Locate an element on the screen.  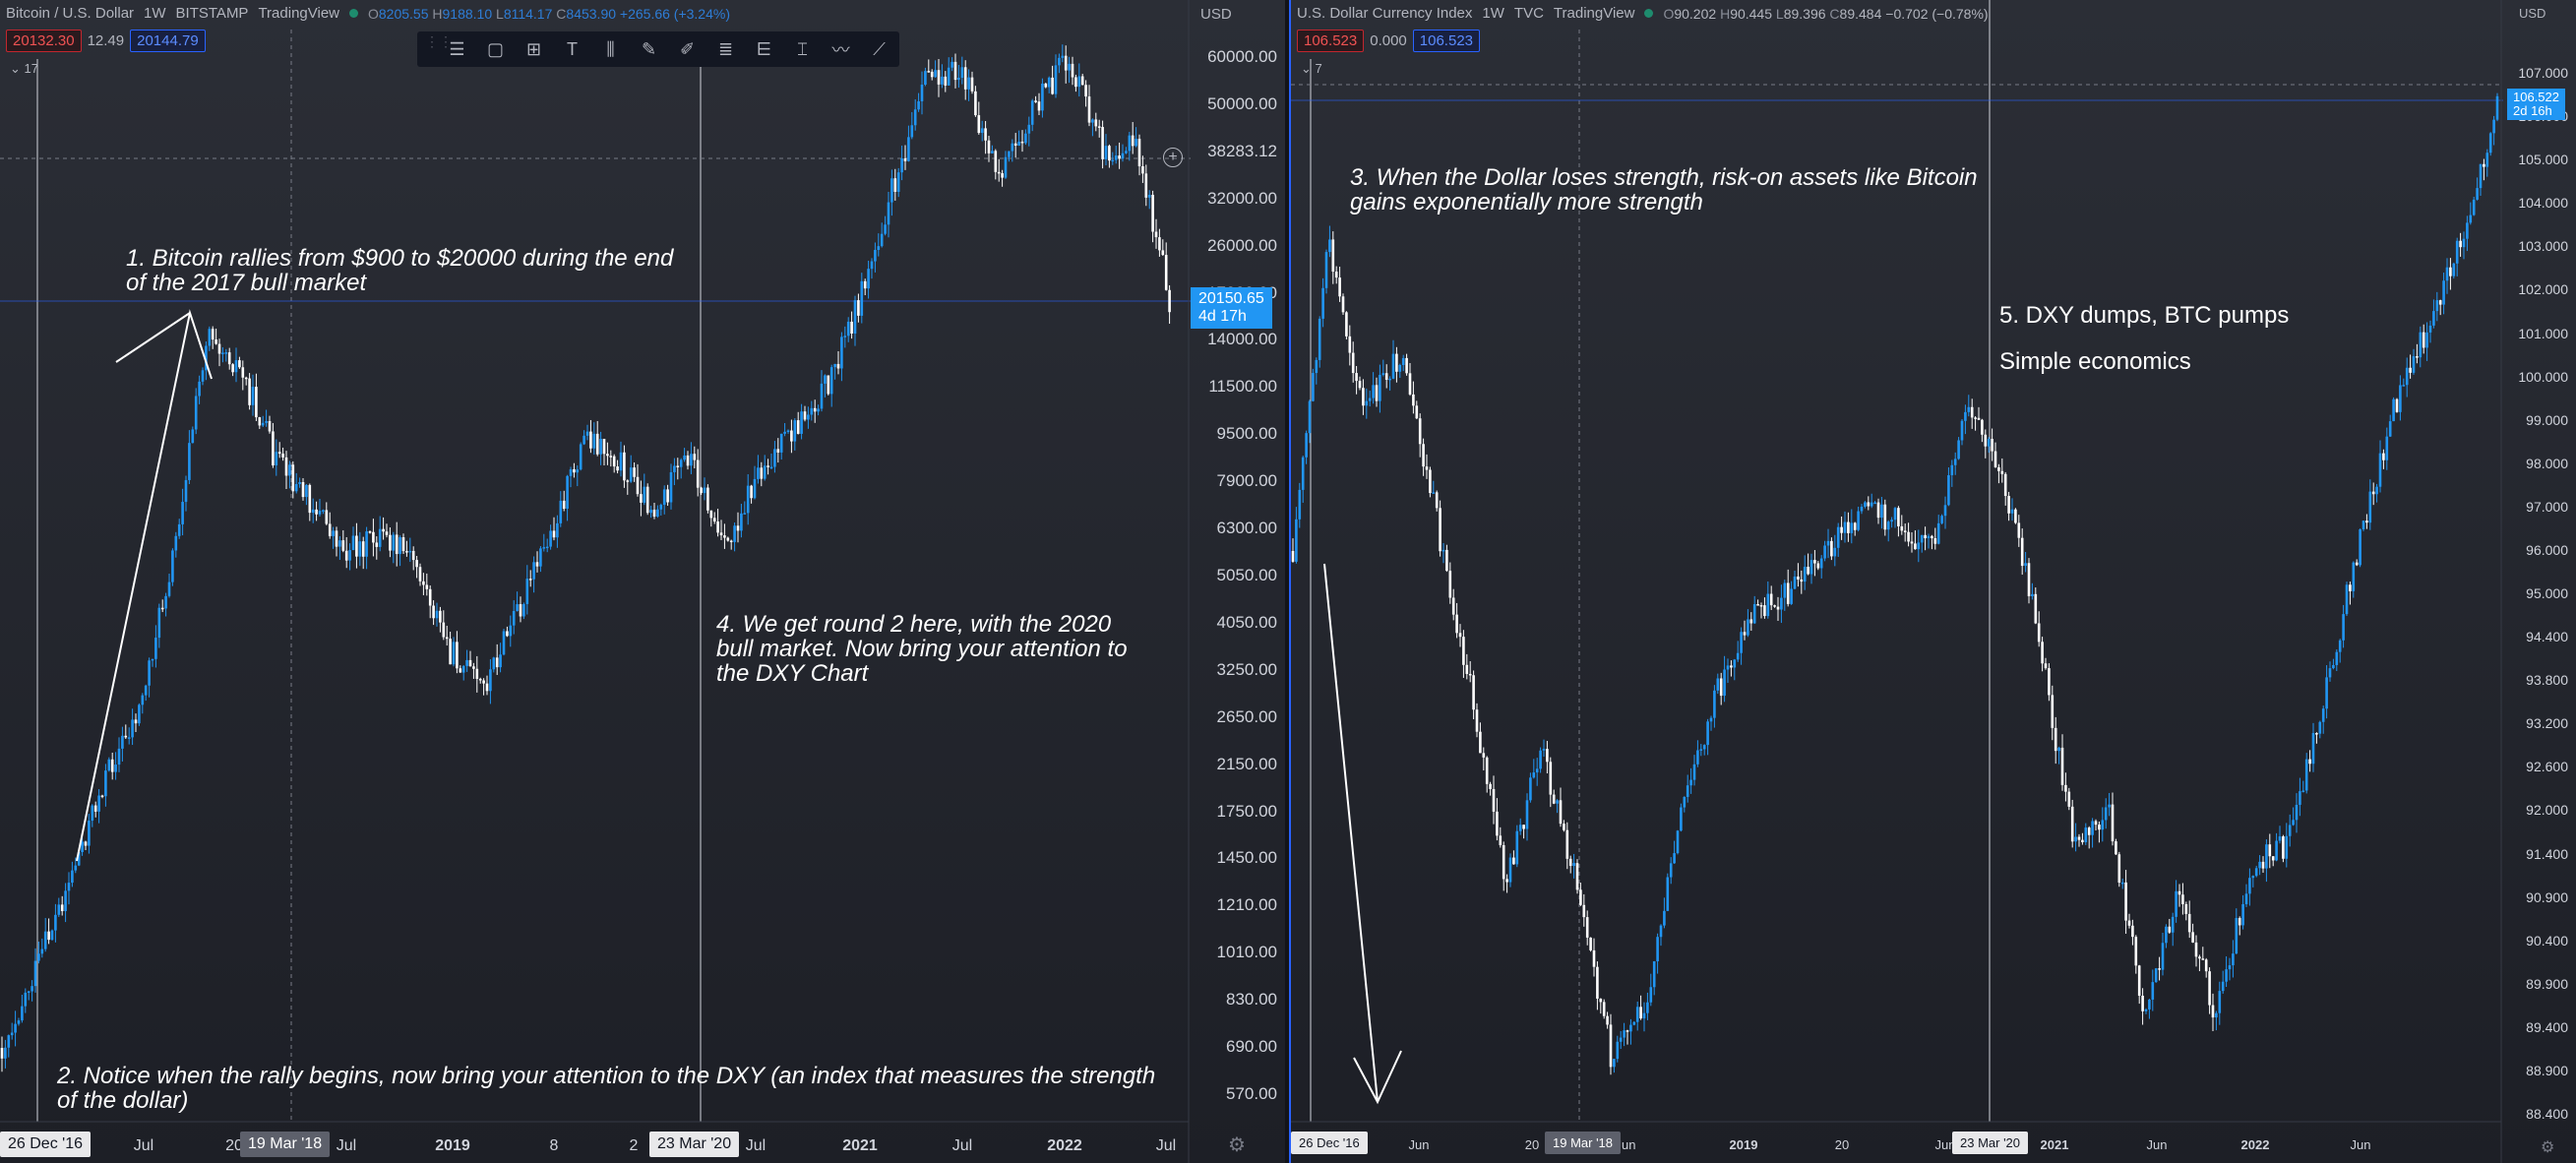
brush-icon: ✎ is located at coordinates (649, 48).